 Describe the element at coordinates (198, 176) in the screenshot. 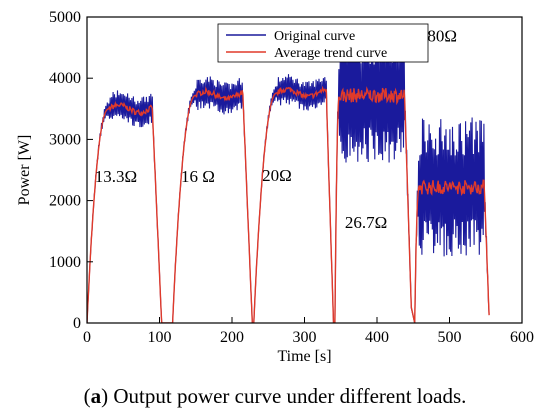

I see `load-label: 16 Ω` at that location.